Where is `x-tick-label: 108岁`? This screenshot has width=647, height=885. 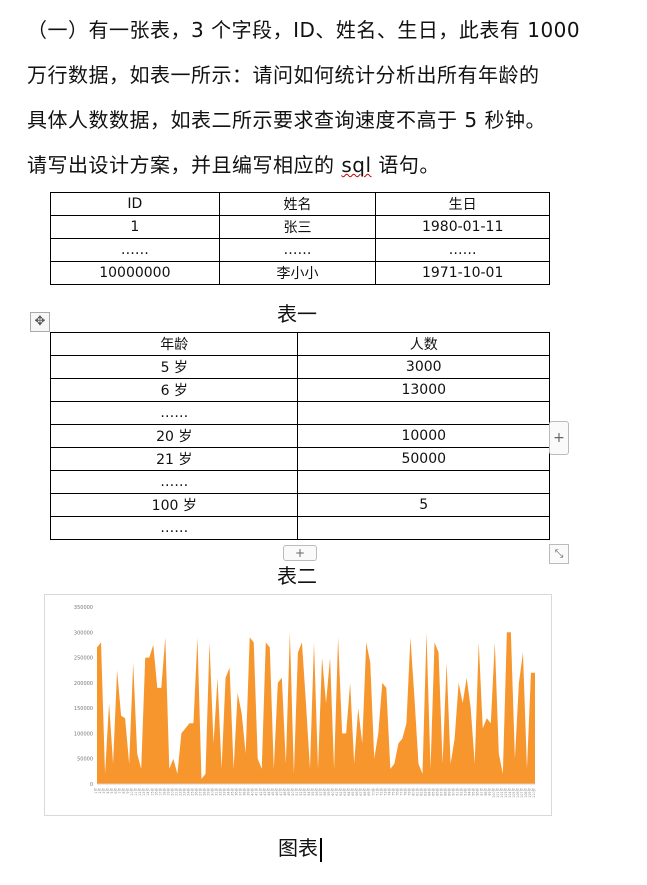 x-tick-label: 108岁 is located at coordinates (525, 793).